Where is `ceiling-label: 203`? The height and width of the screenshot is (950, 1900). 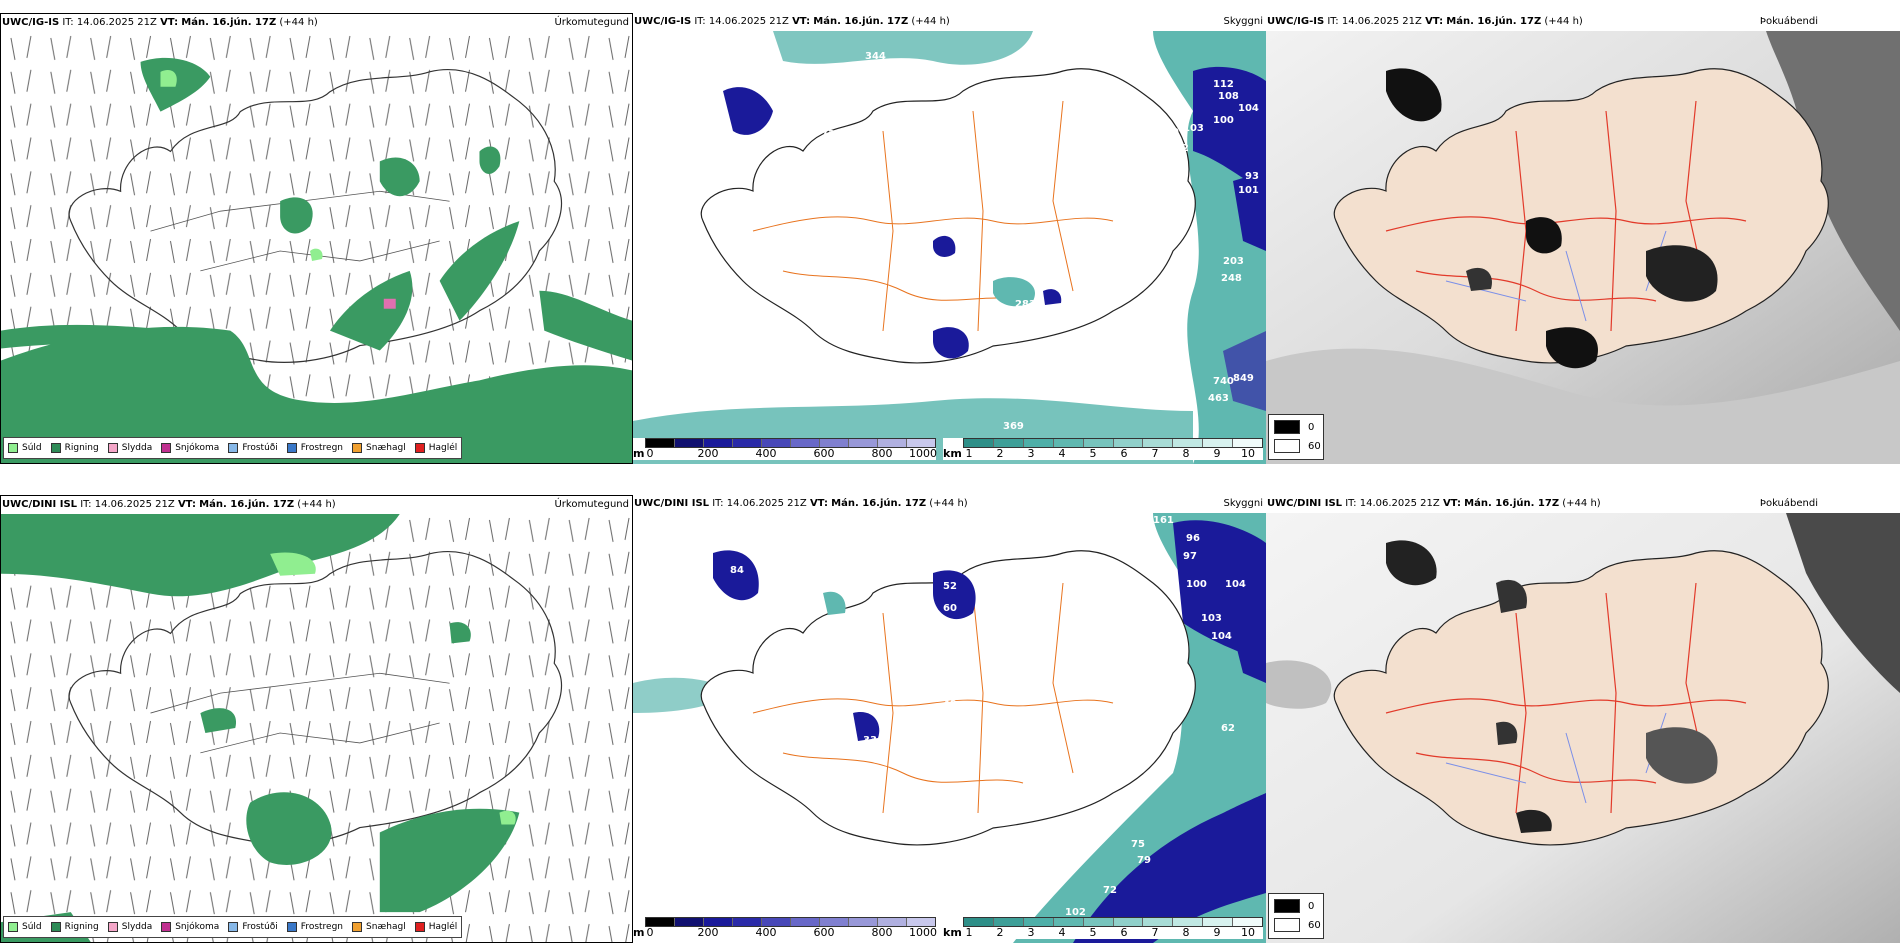
ceiling-label: 203 is located at coordinates (1233, 261).